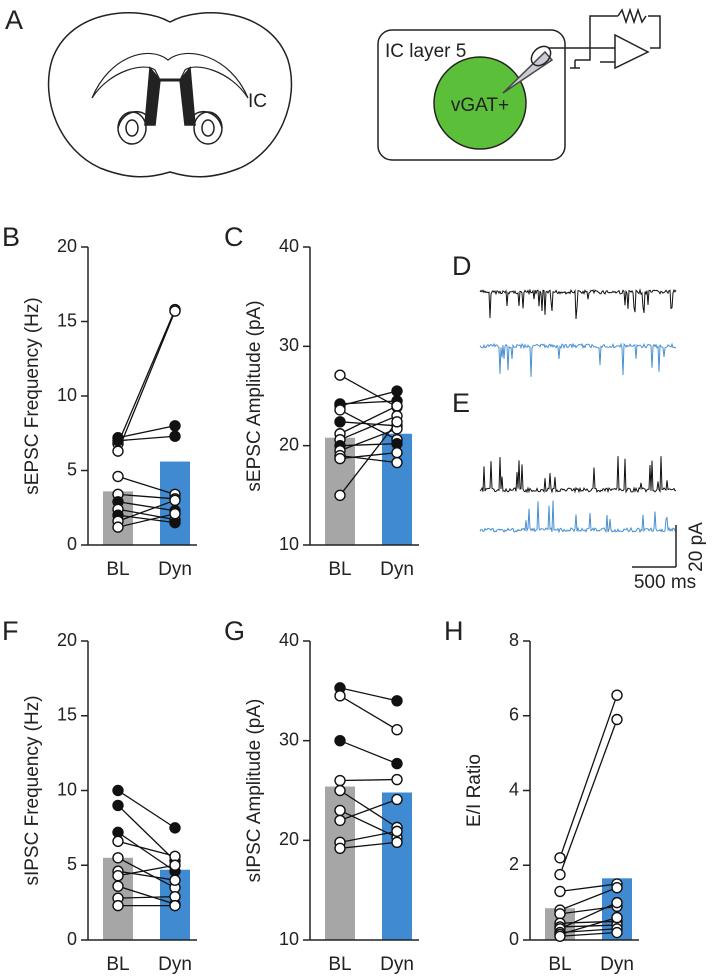  Describe the element at coordinates (67, 715) in the screenshot. I see `y-tick-label: 15` at that location.